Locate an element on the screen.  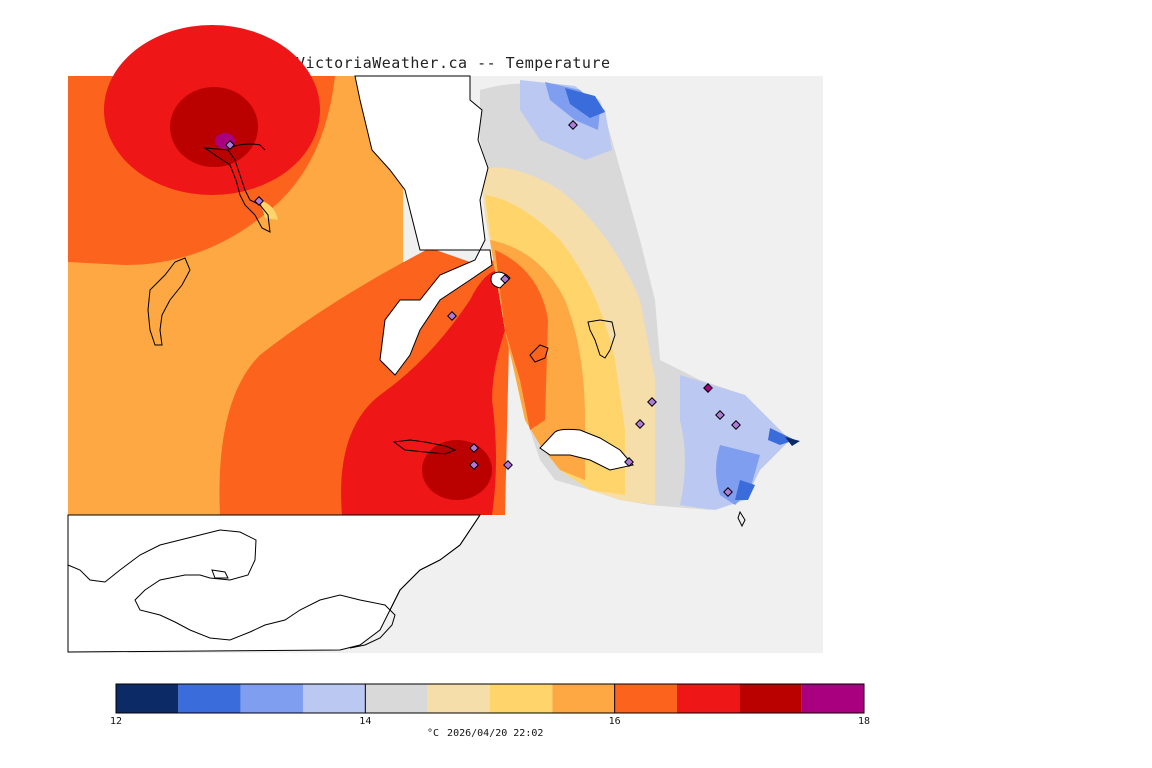
colorbar-tick-label: 16 is located at coordinates (614, 721).